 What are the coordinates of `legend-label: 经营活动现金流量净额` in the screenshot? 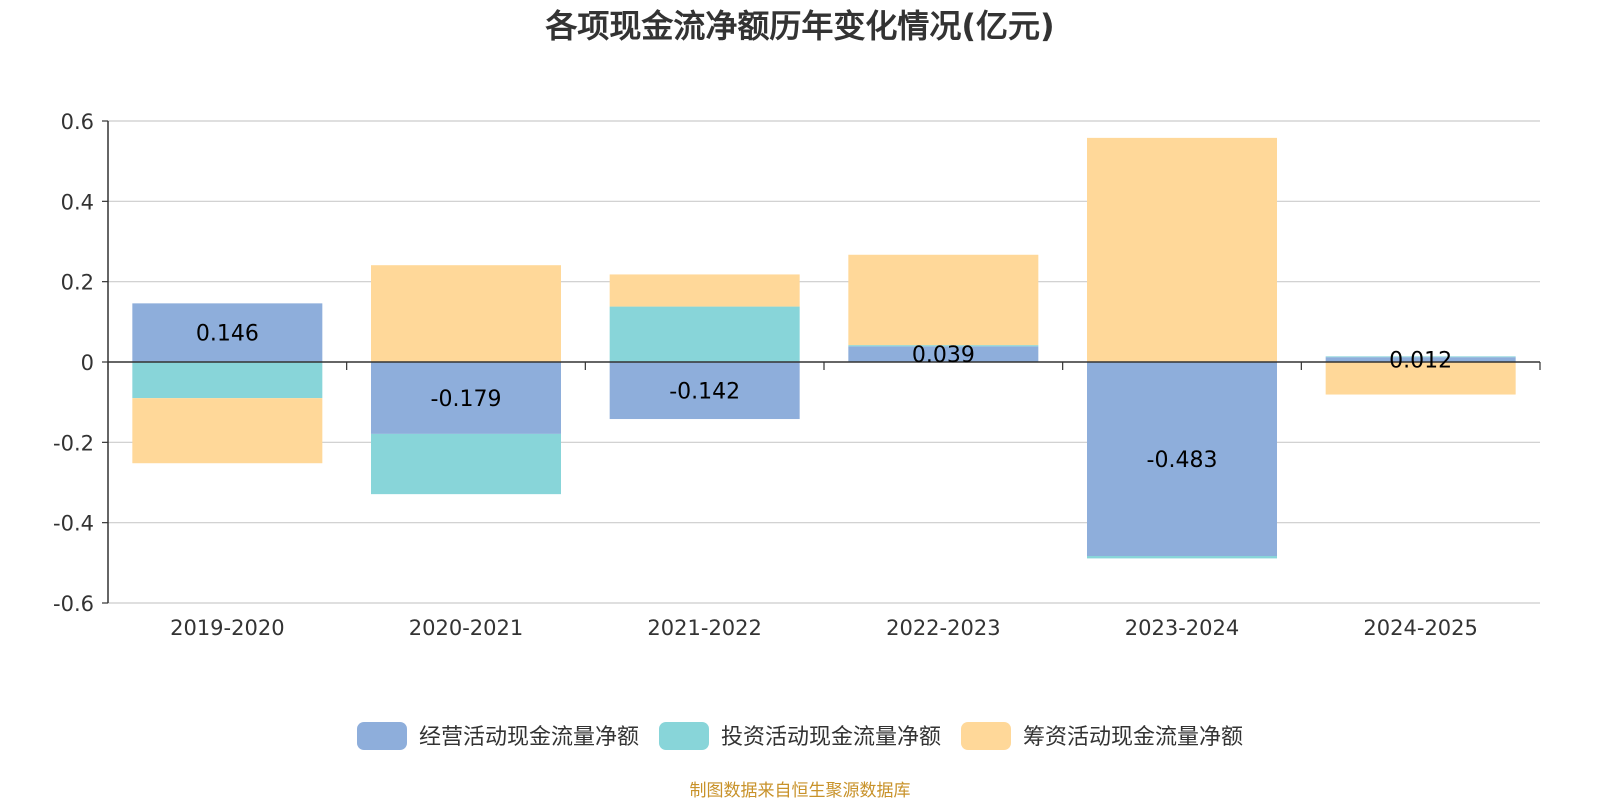 It's located at (529, 737).